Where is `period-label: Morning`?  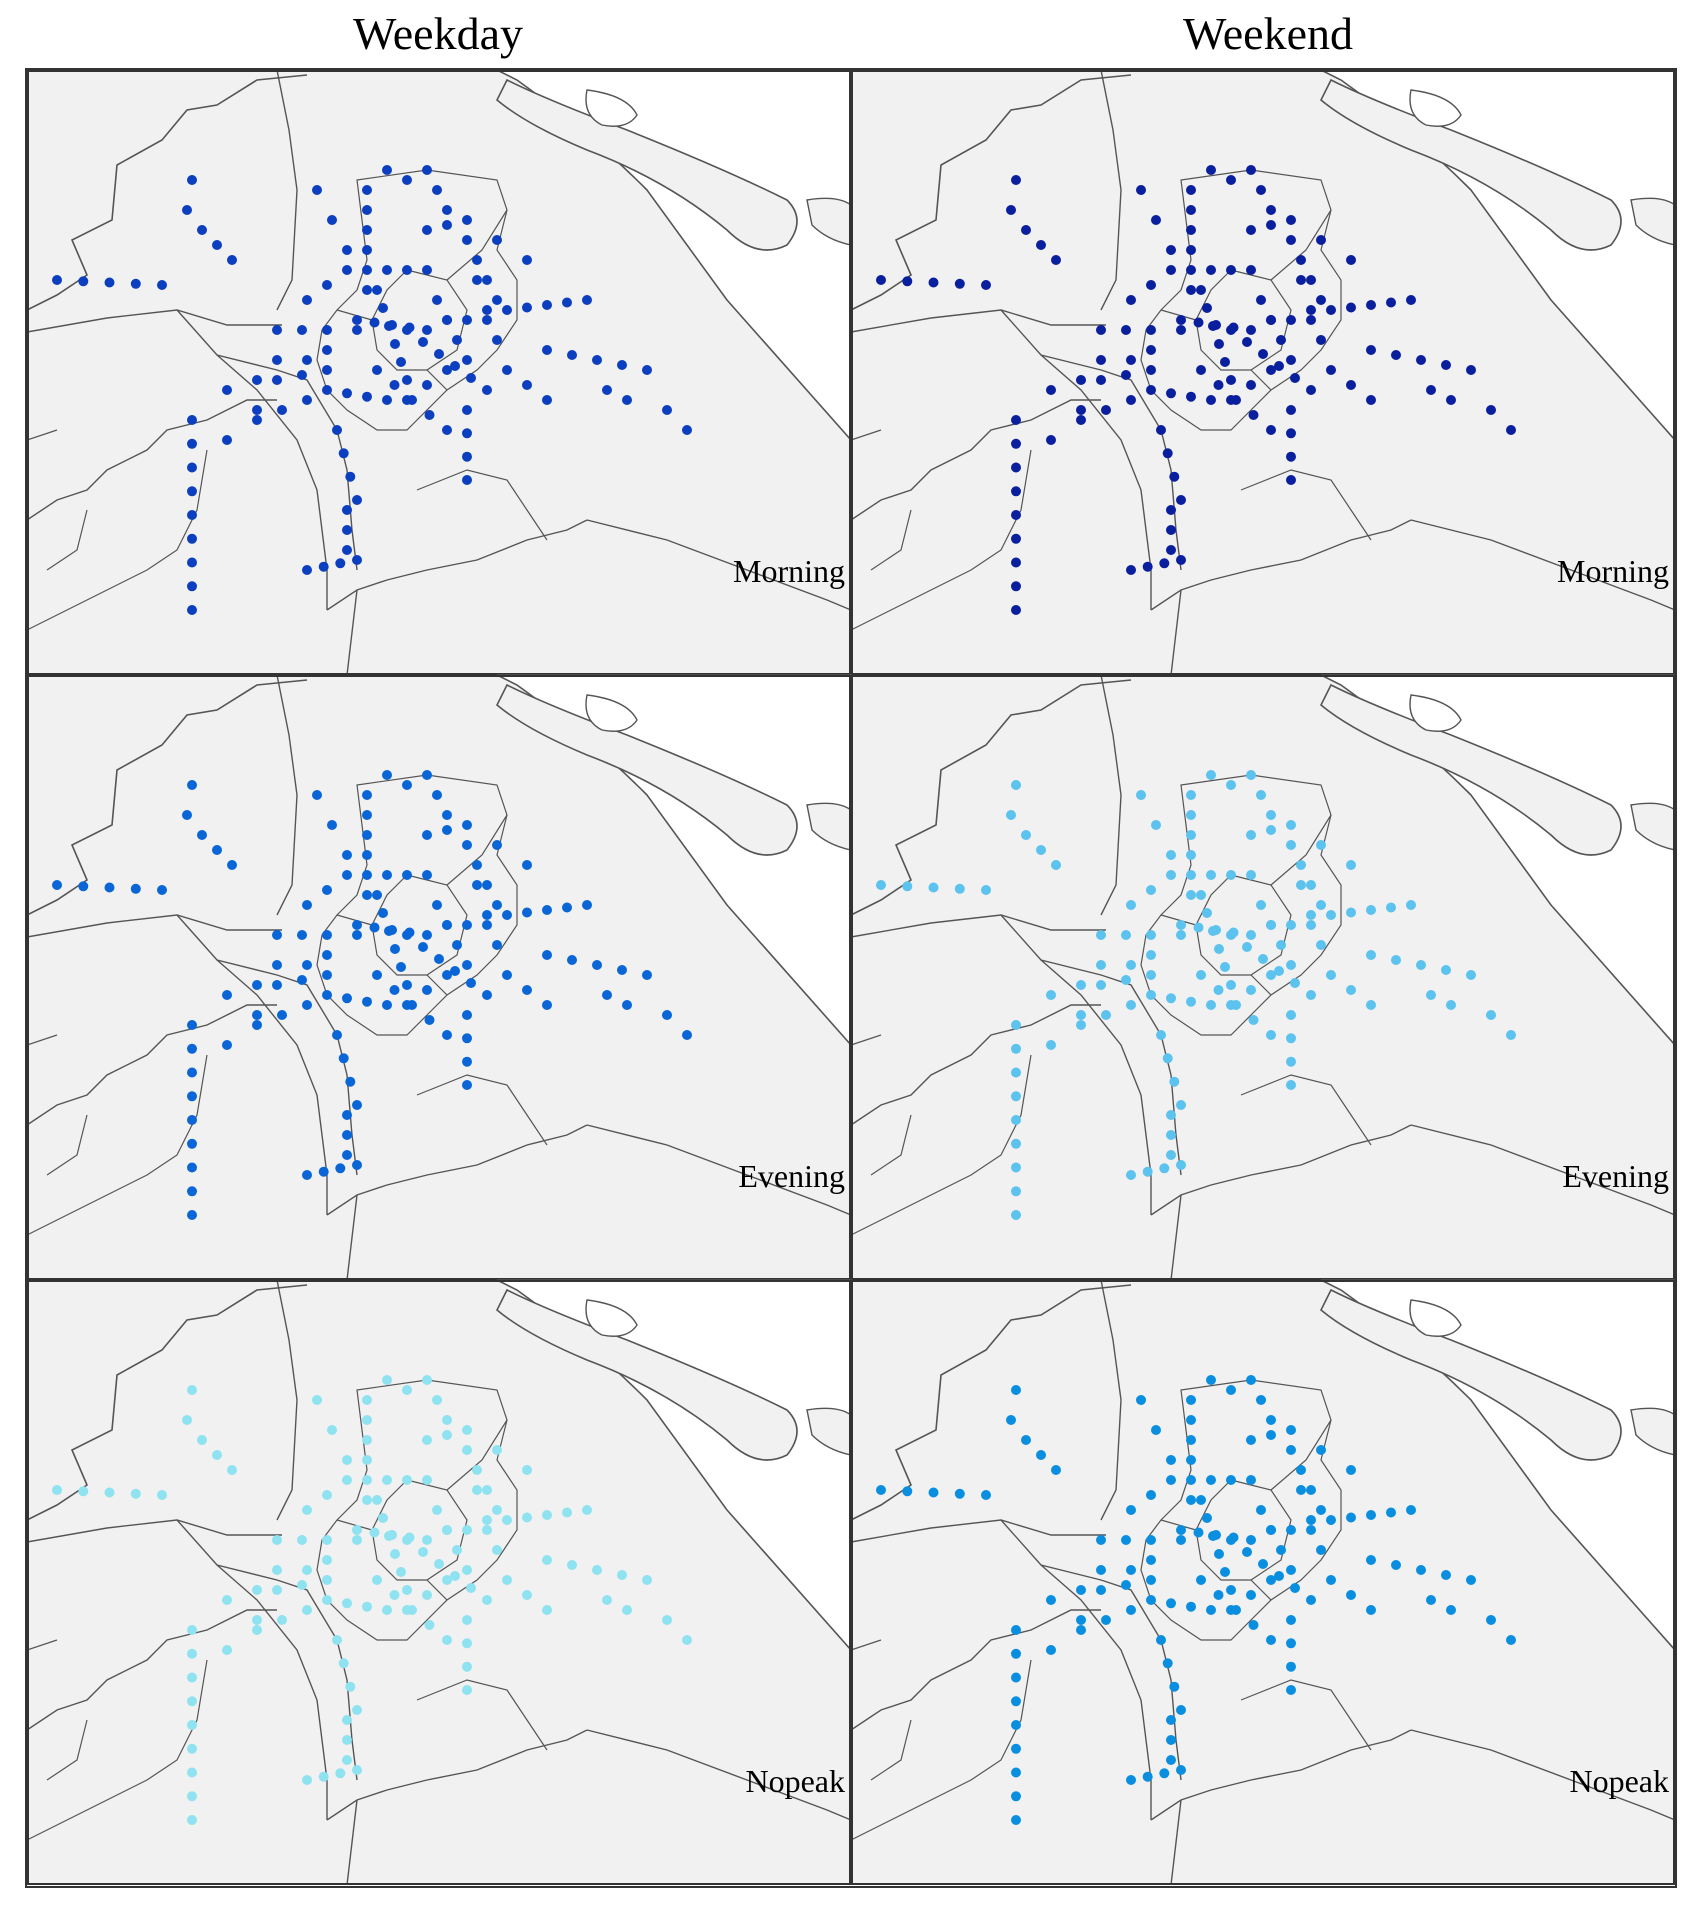 period-label: Morning is located at coordinates (1613, 571).